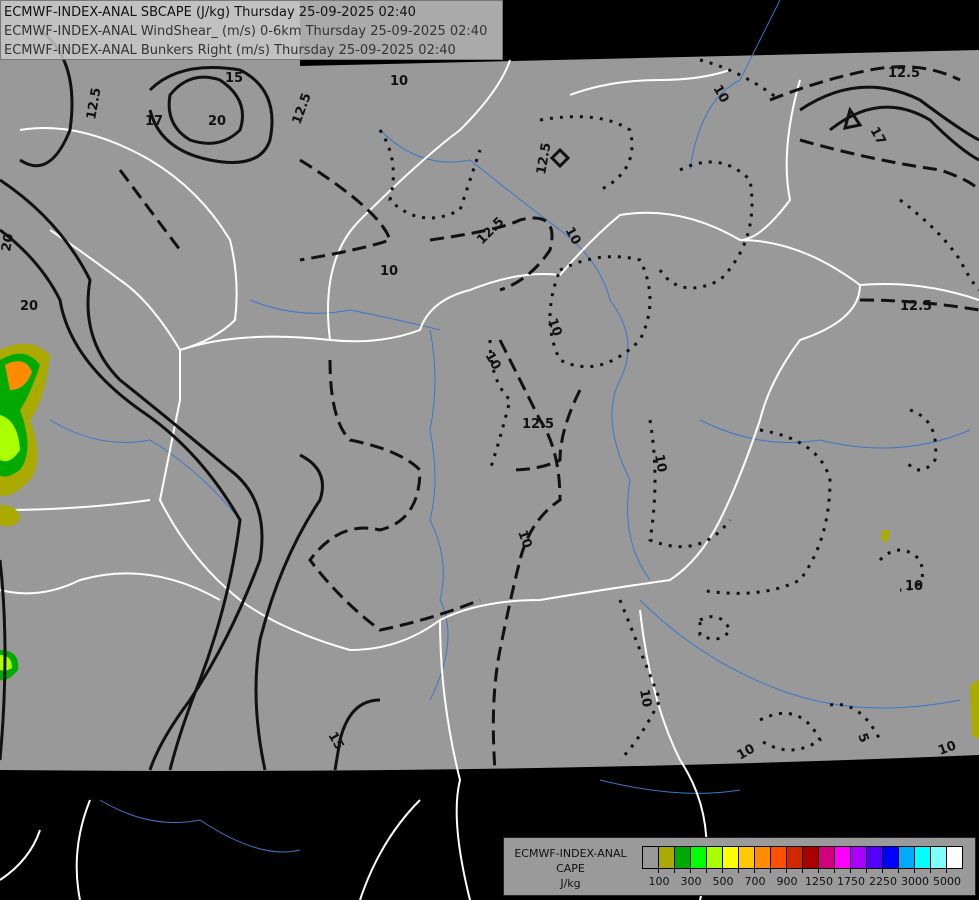  I want to click on color-bar, so click(802, 857).